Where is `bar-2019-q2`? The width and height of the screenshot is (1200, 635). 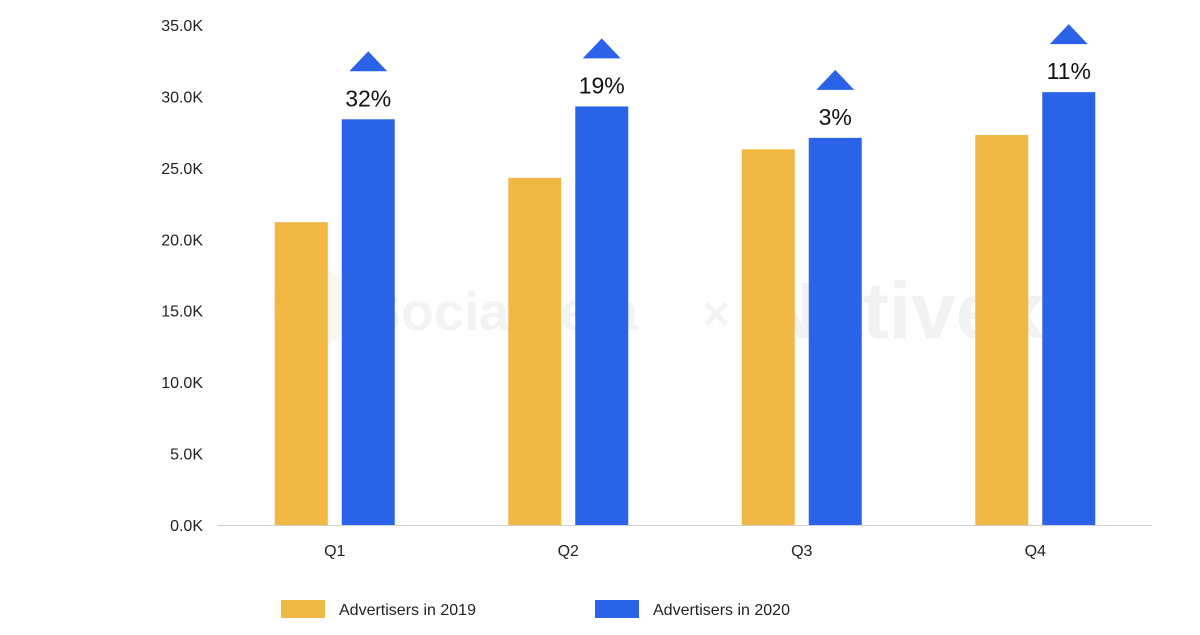 bar-2019-q2 is located at coordinates (535, 351).